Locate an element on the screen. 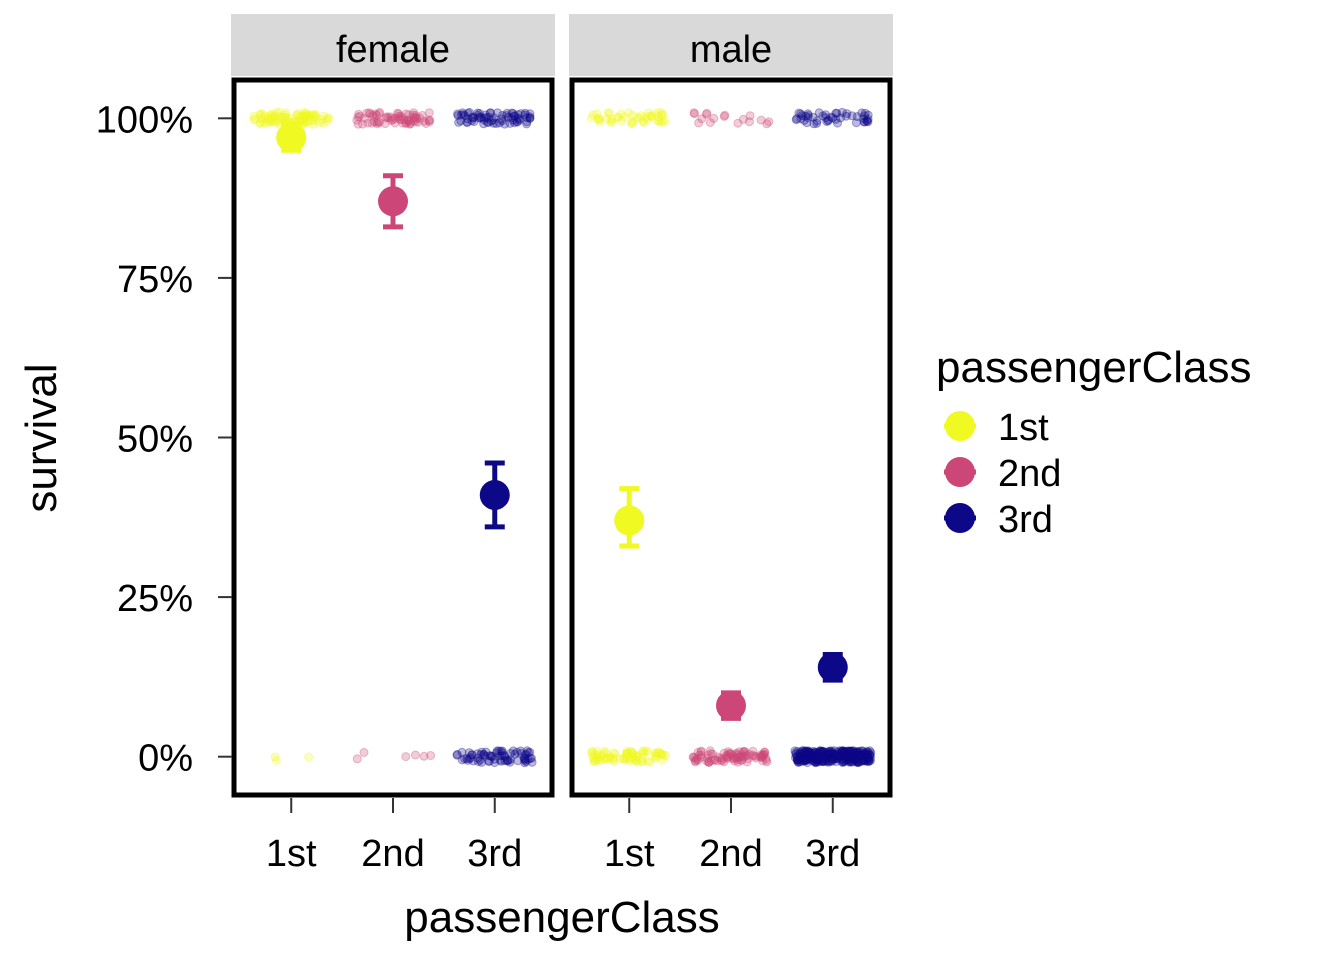  raw-point-male-2nd-survived is located at coordinates (724, 116).